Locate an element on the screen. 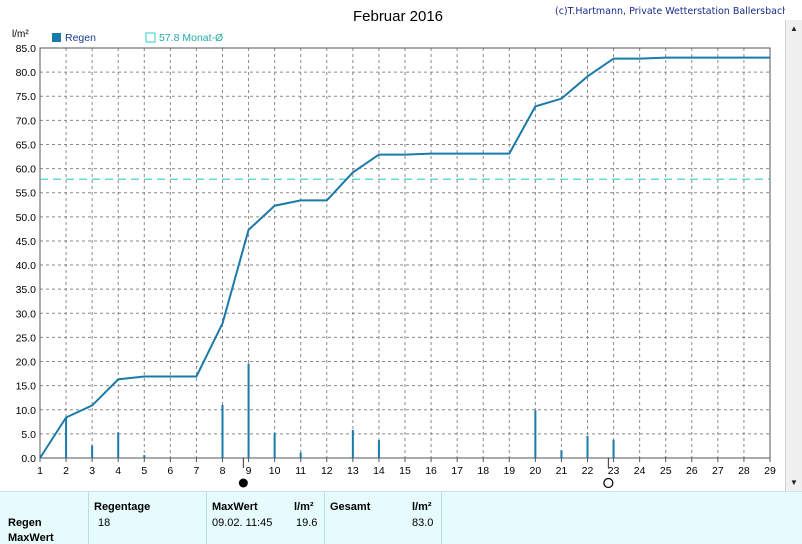 This screenshot has height=544, width=802. scroll-down-icon: ▼ is located at coordinates (794, 482).